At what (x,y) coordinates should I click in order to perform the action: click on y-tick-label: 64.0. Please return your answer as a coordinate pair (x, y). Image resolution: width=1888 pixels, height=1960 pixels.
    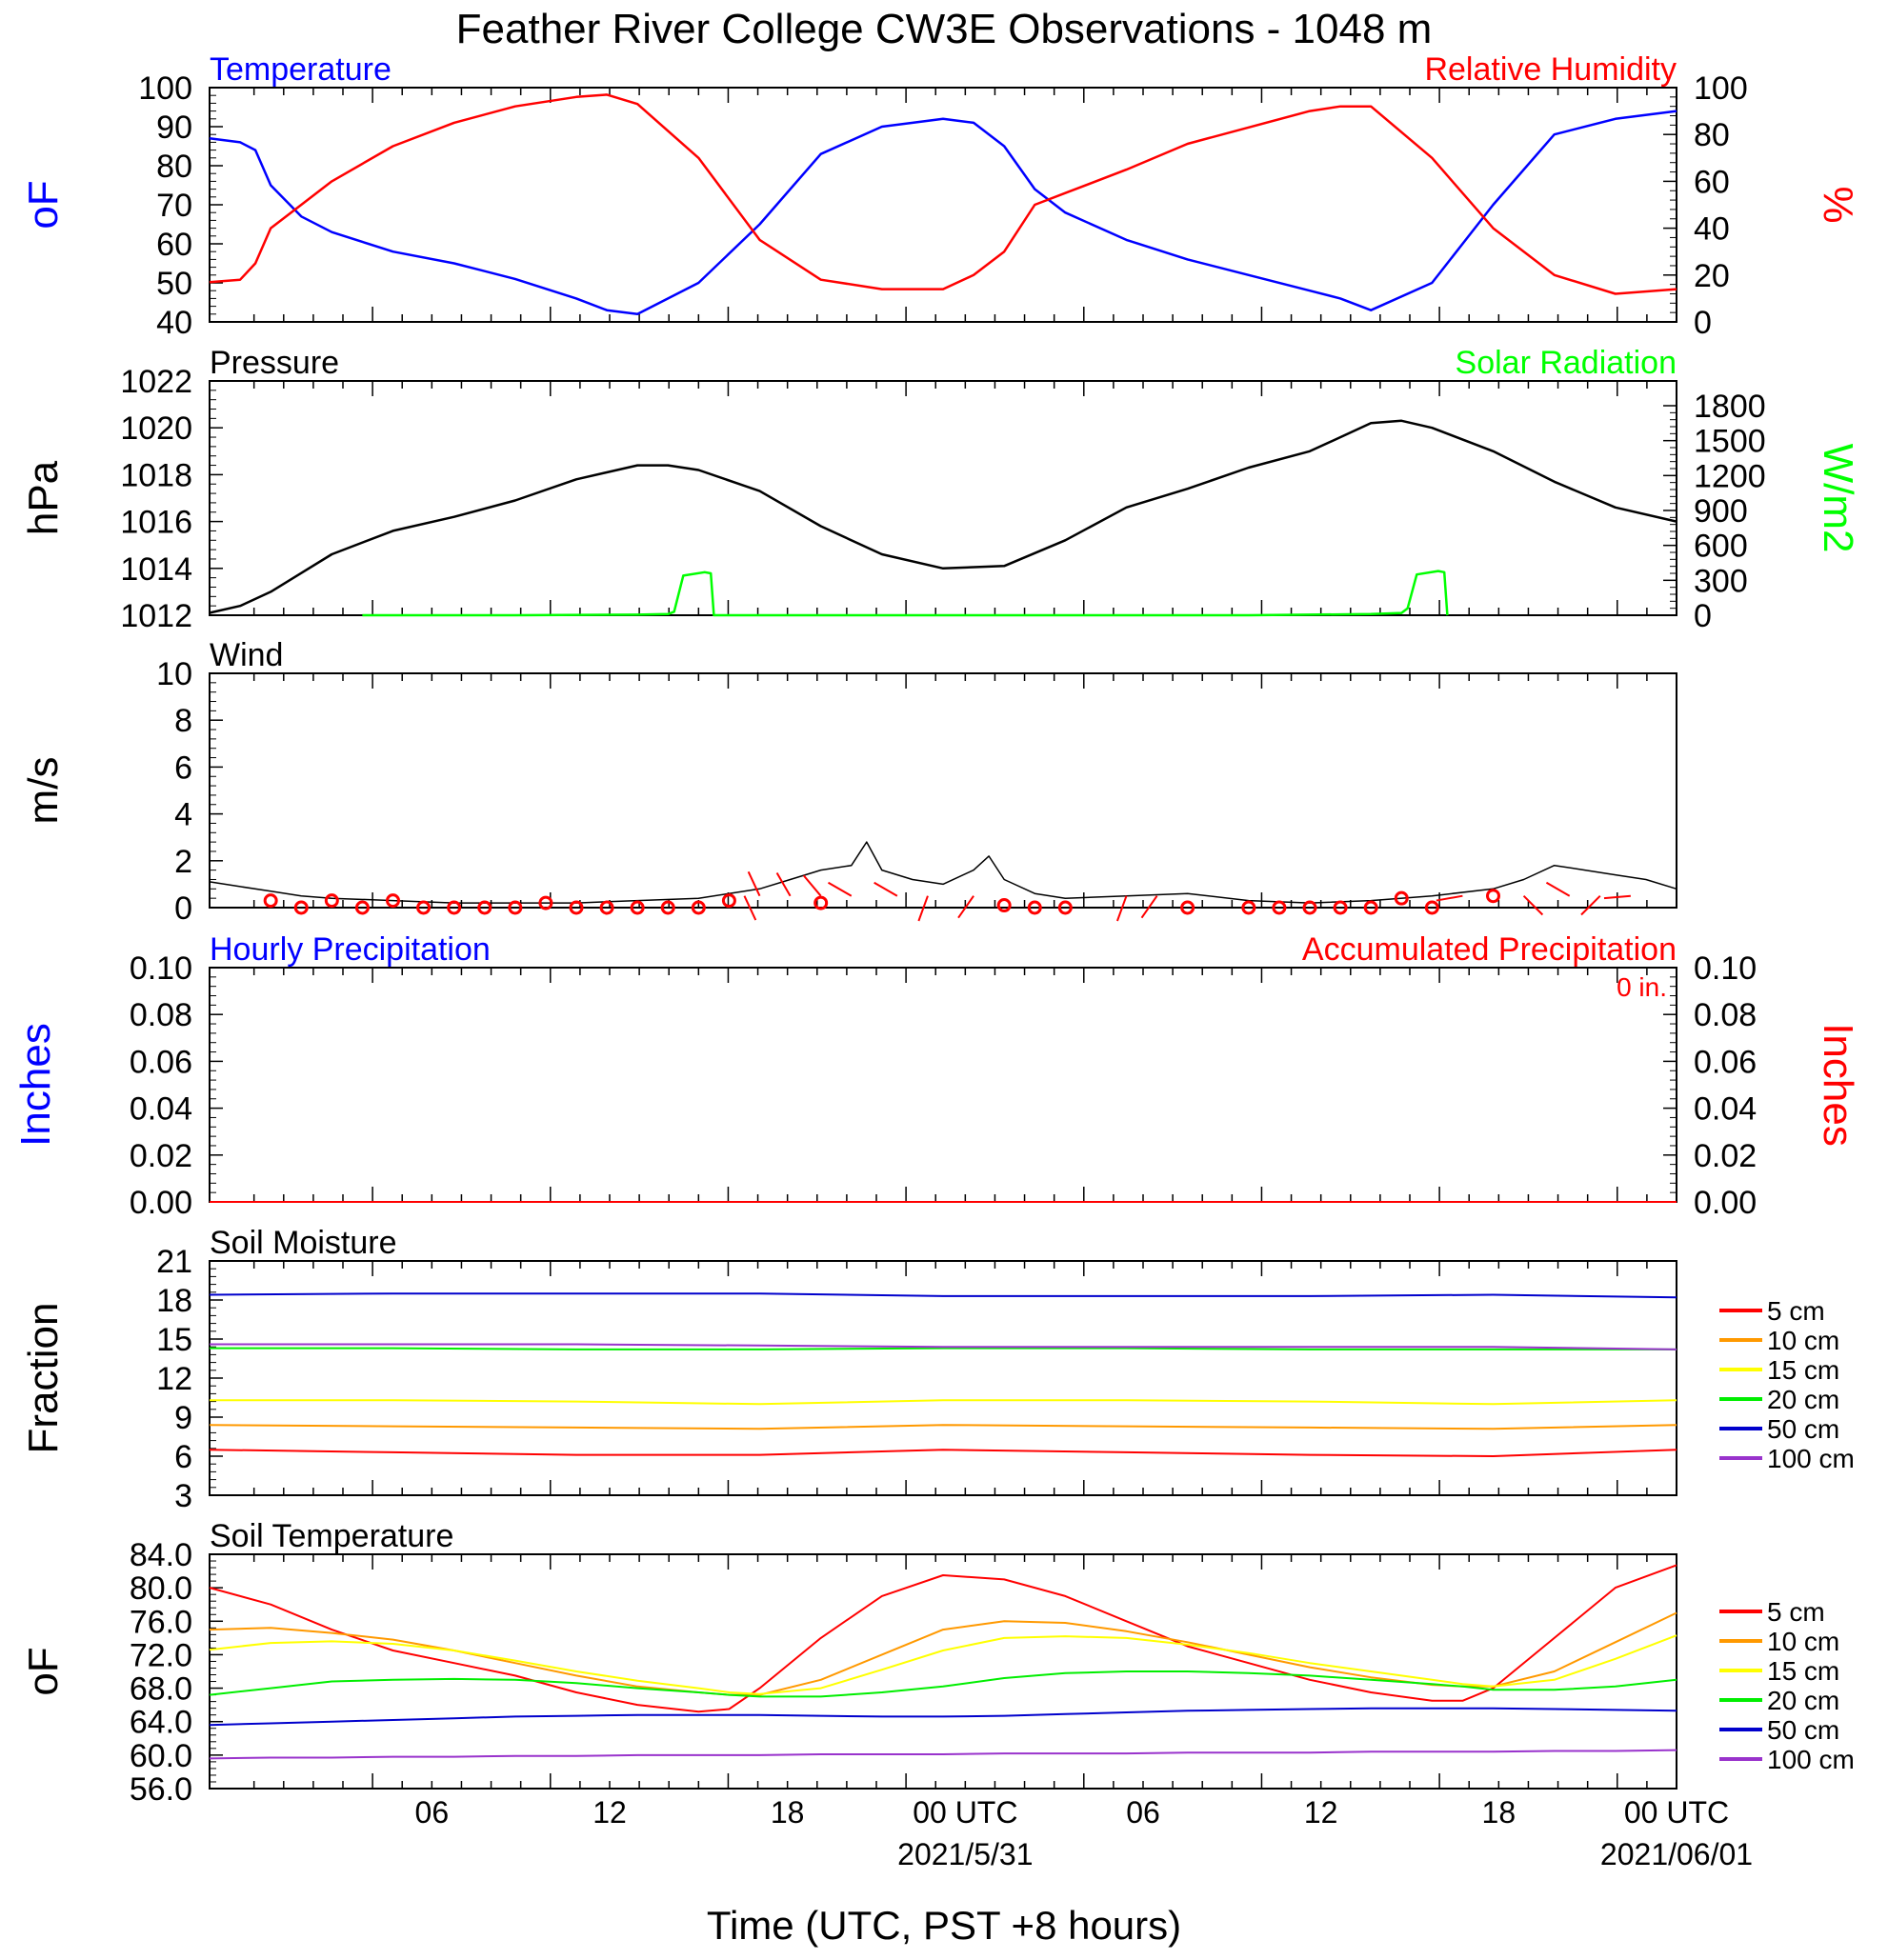
    Looking at the image, I should click on (161, 1723).